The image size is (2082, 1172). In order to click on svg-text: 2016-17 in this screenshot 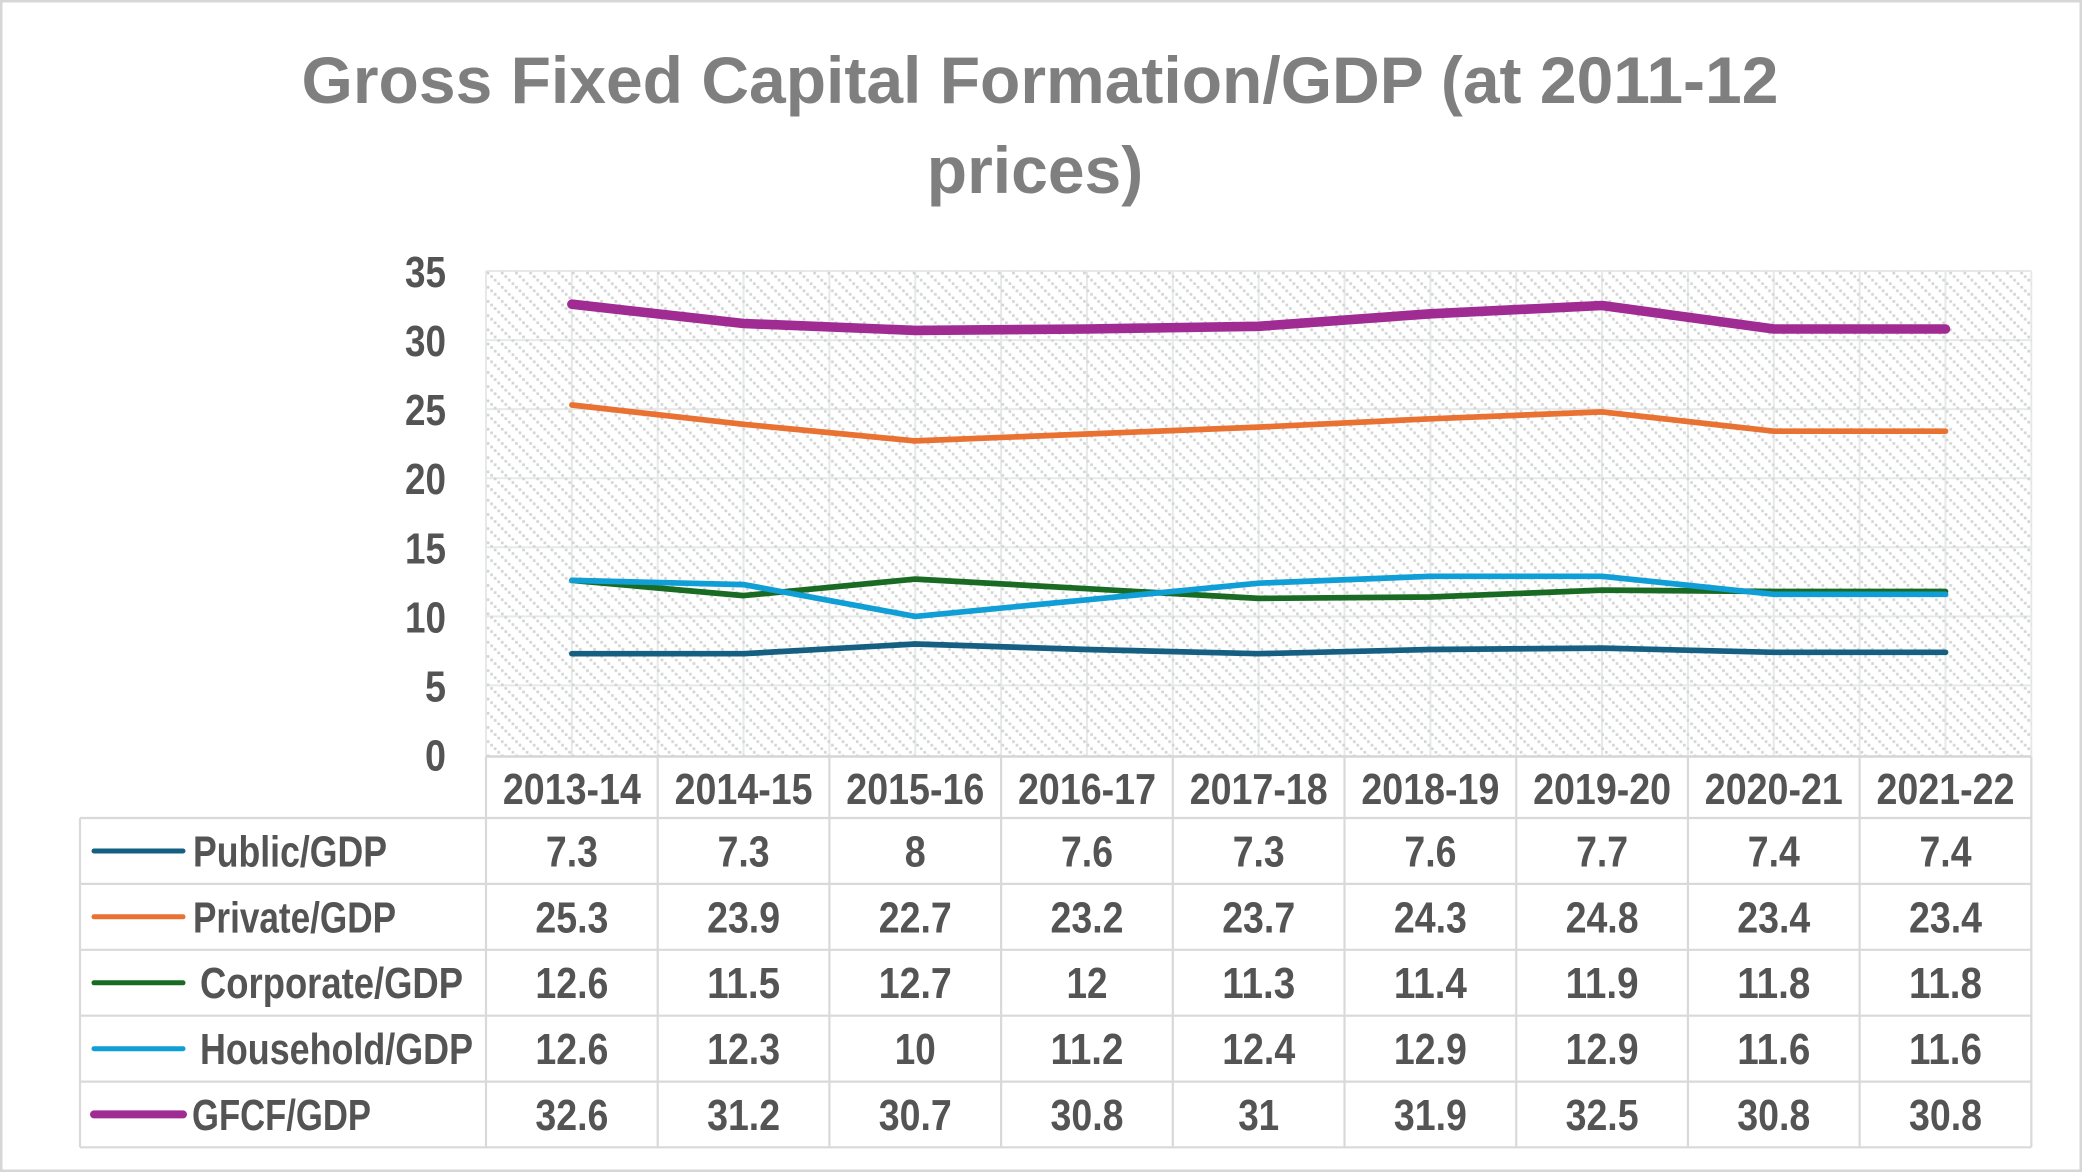, I will do `click(1087, 789)`.